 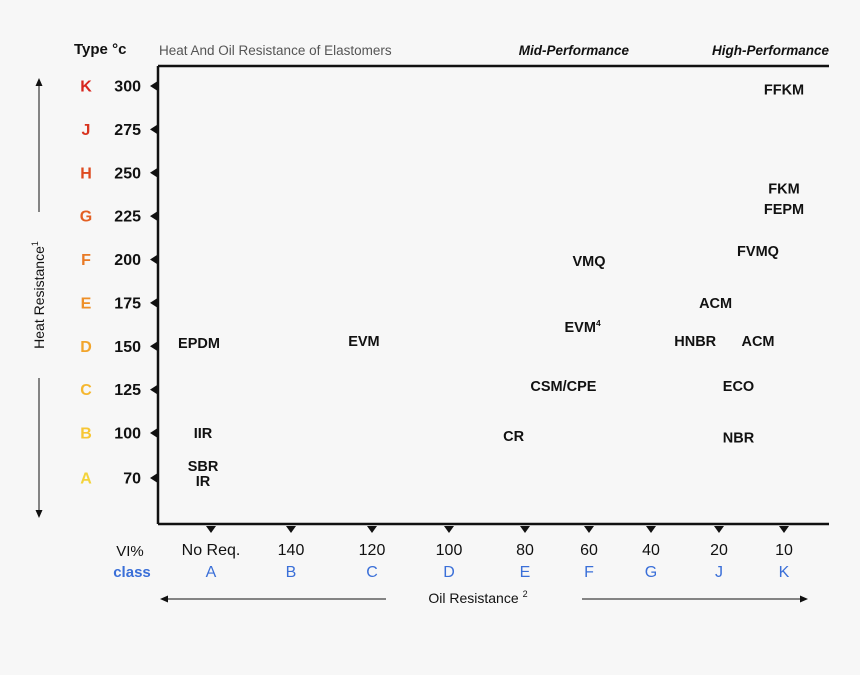 I want to click on y-temp-label: 200, so click(x=127, y=260).